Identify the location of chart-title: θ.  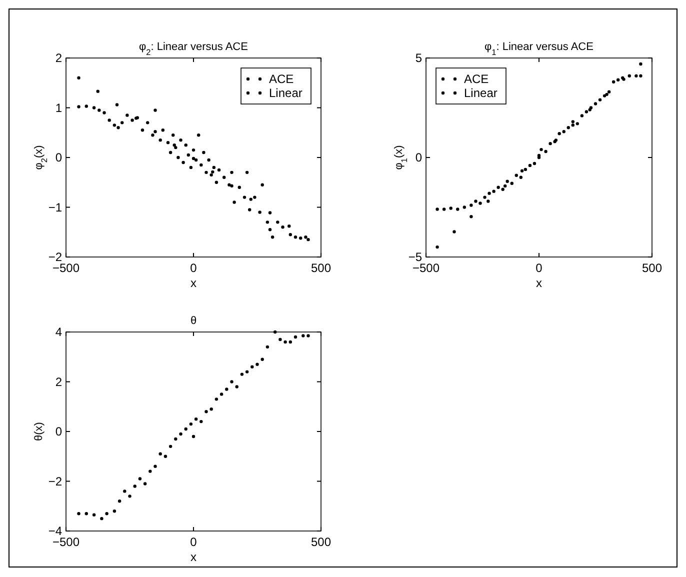
(193, 321).